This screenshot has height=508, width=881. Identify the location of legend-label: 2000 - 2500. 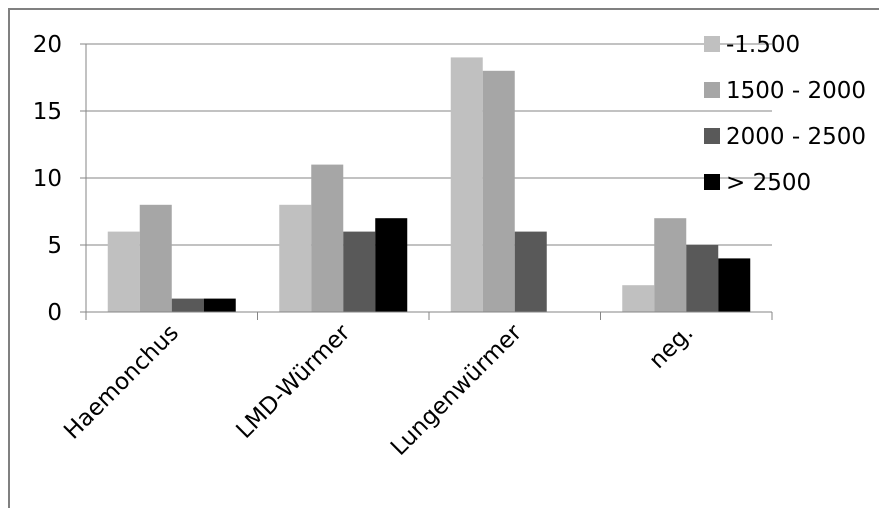
(796, 137).